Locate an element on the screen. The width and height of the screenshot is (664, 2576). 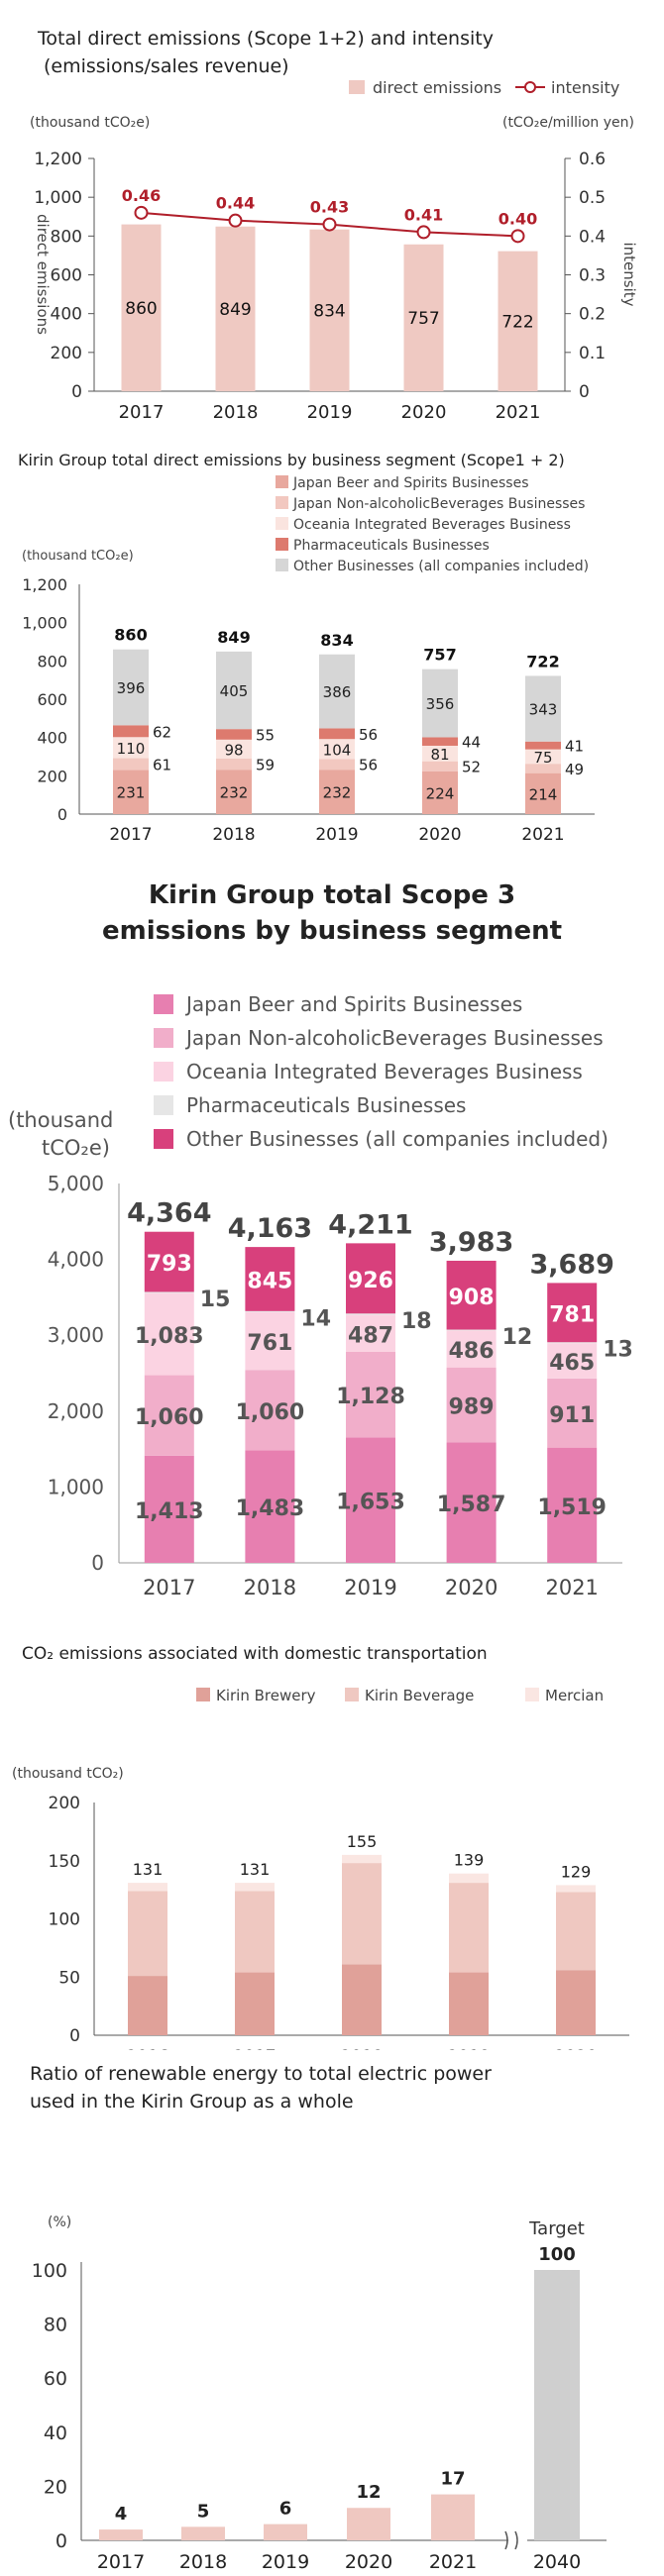
chart-subtitle: (emissions/sales revenue) is located at coordinates (166, 66).